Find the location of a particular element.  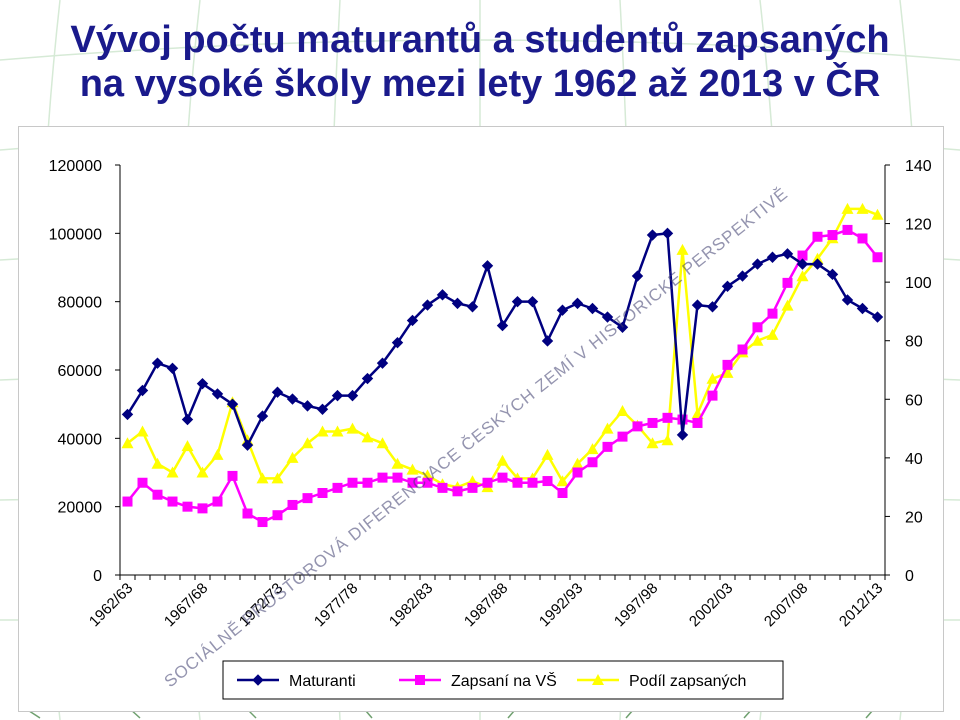

legend-label: Zapsaní na VŠ is located at coordinates (504, 680).